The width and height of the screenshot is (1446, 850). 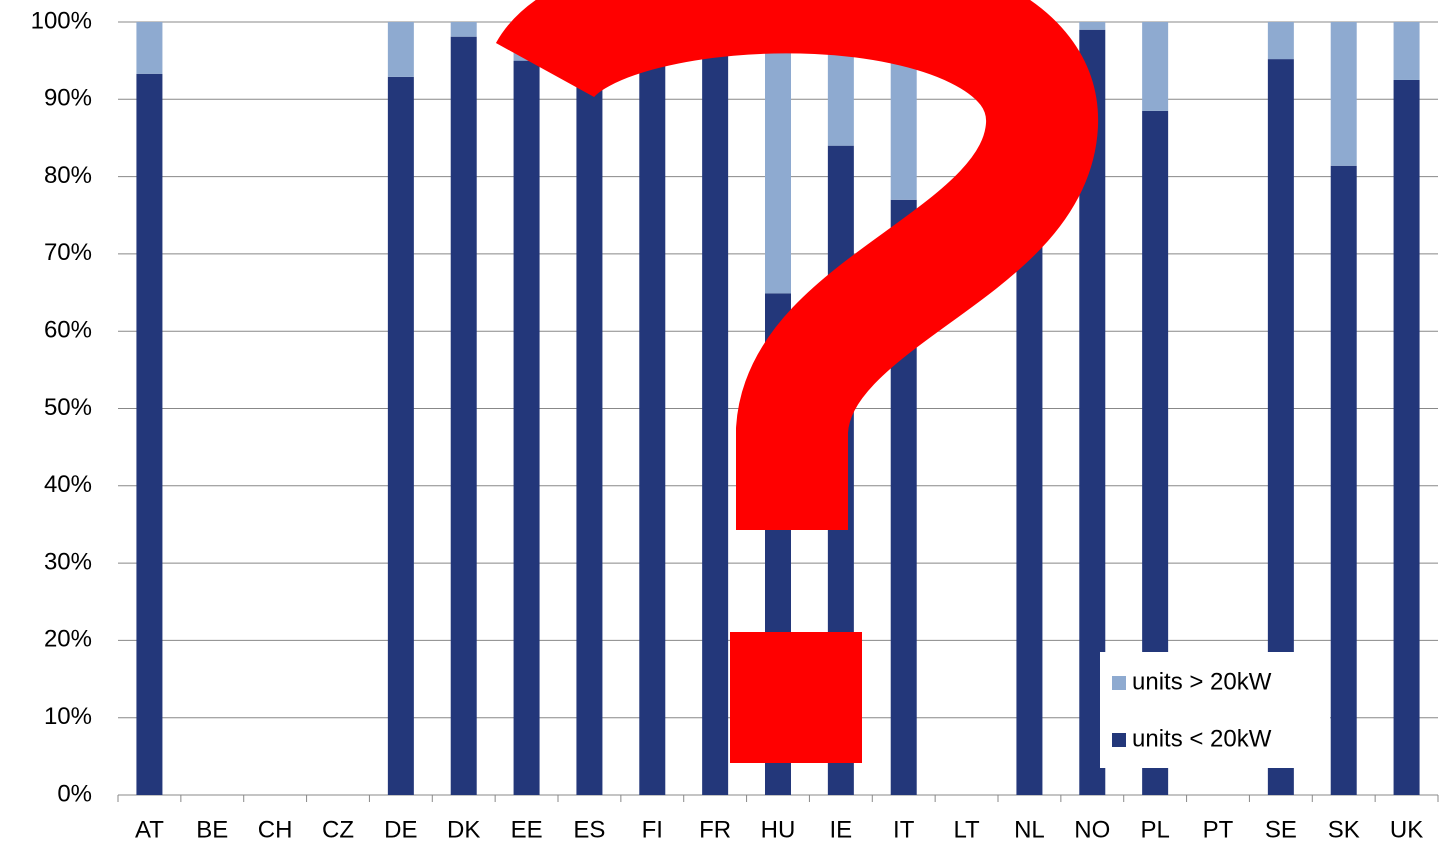 What do you see at coordinates (149, 829) in the screenshot?
I see `x-tick-label: AT` at bounding box center [149, 829].